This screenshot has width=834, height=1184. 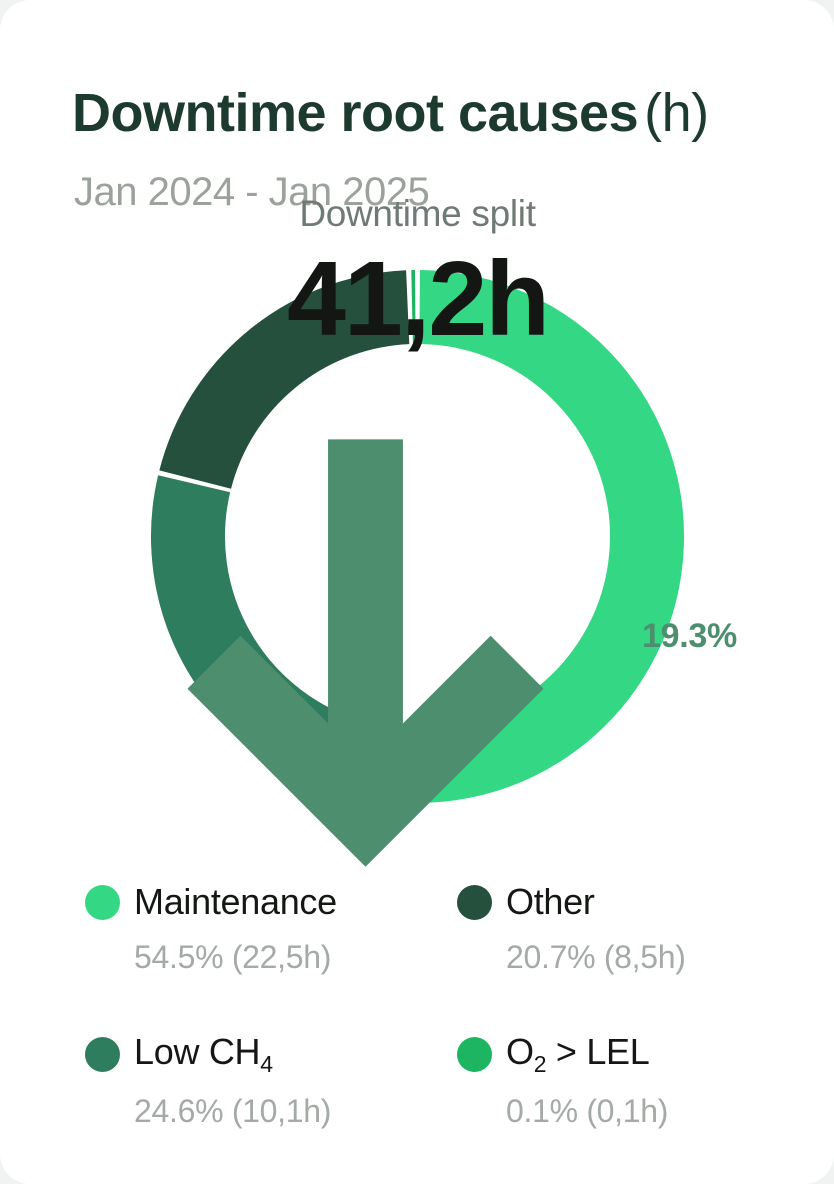 What do you see at coordinates (474, 902) in the screenshot?
I see `legend-dot-other-icon` at bounding box center [474, 902].